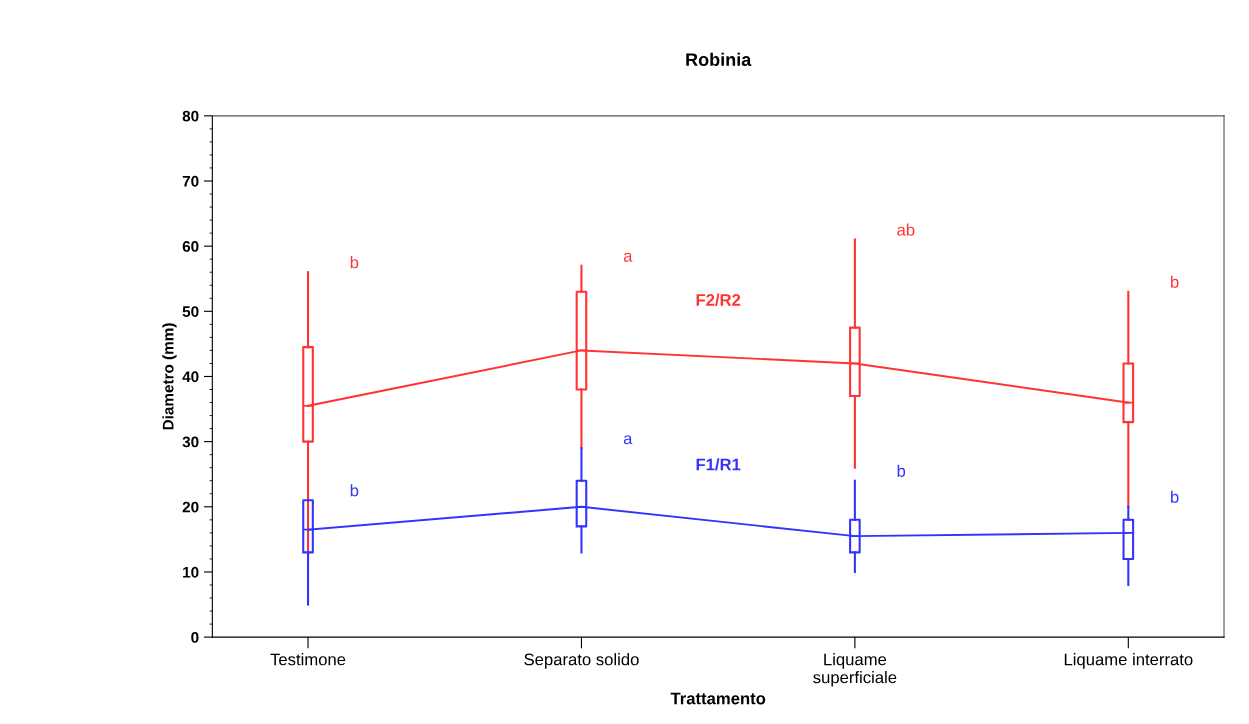  What do you see at coordinates (190, 442) in the screenshot?
I see `y-tick-label: 30` at bounding box center [190, 442].